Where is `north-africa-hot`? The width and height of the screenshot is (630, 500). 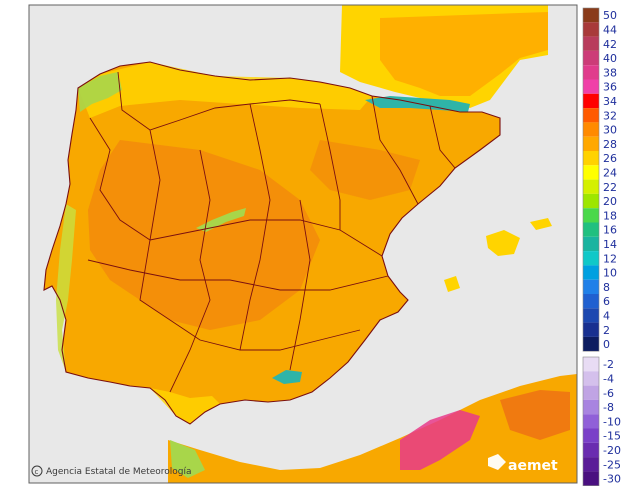 north-africa-hot is located at coordinates (440, 440).